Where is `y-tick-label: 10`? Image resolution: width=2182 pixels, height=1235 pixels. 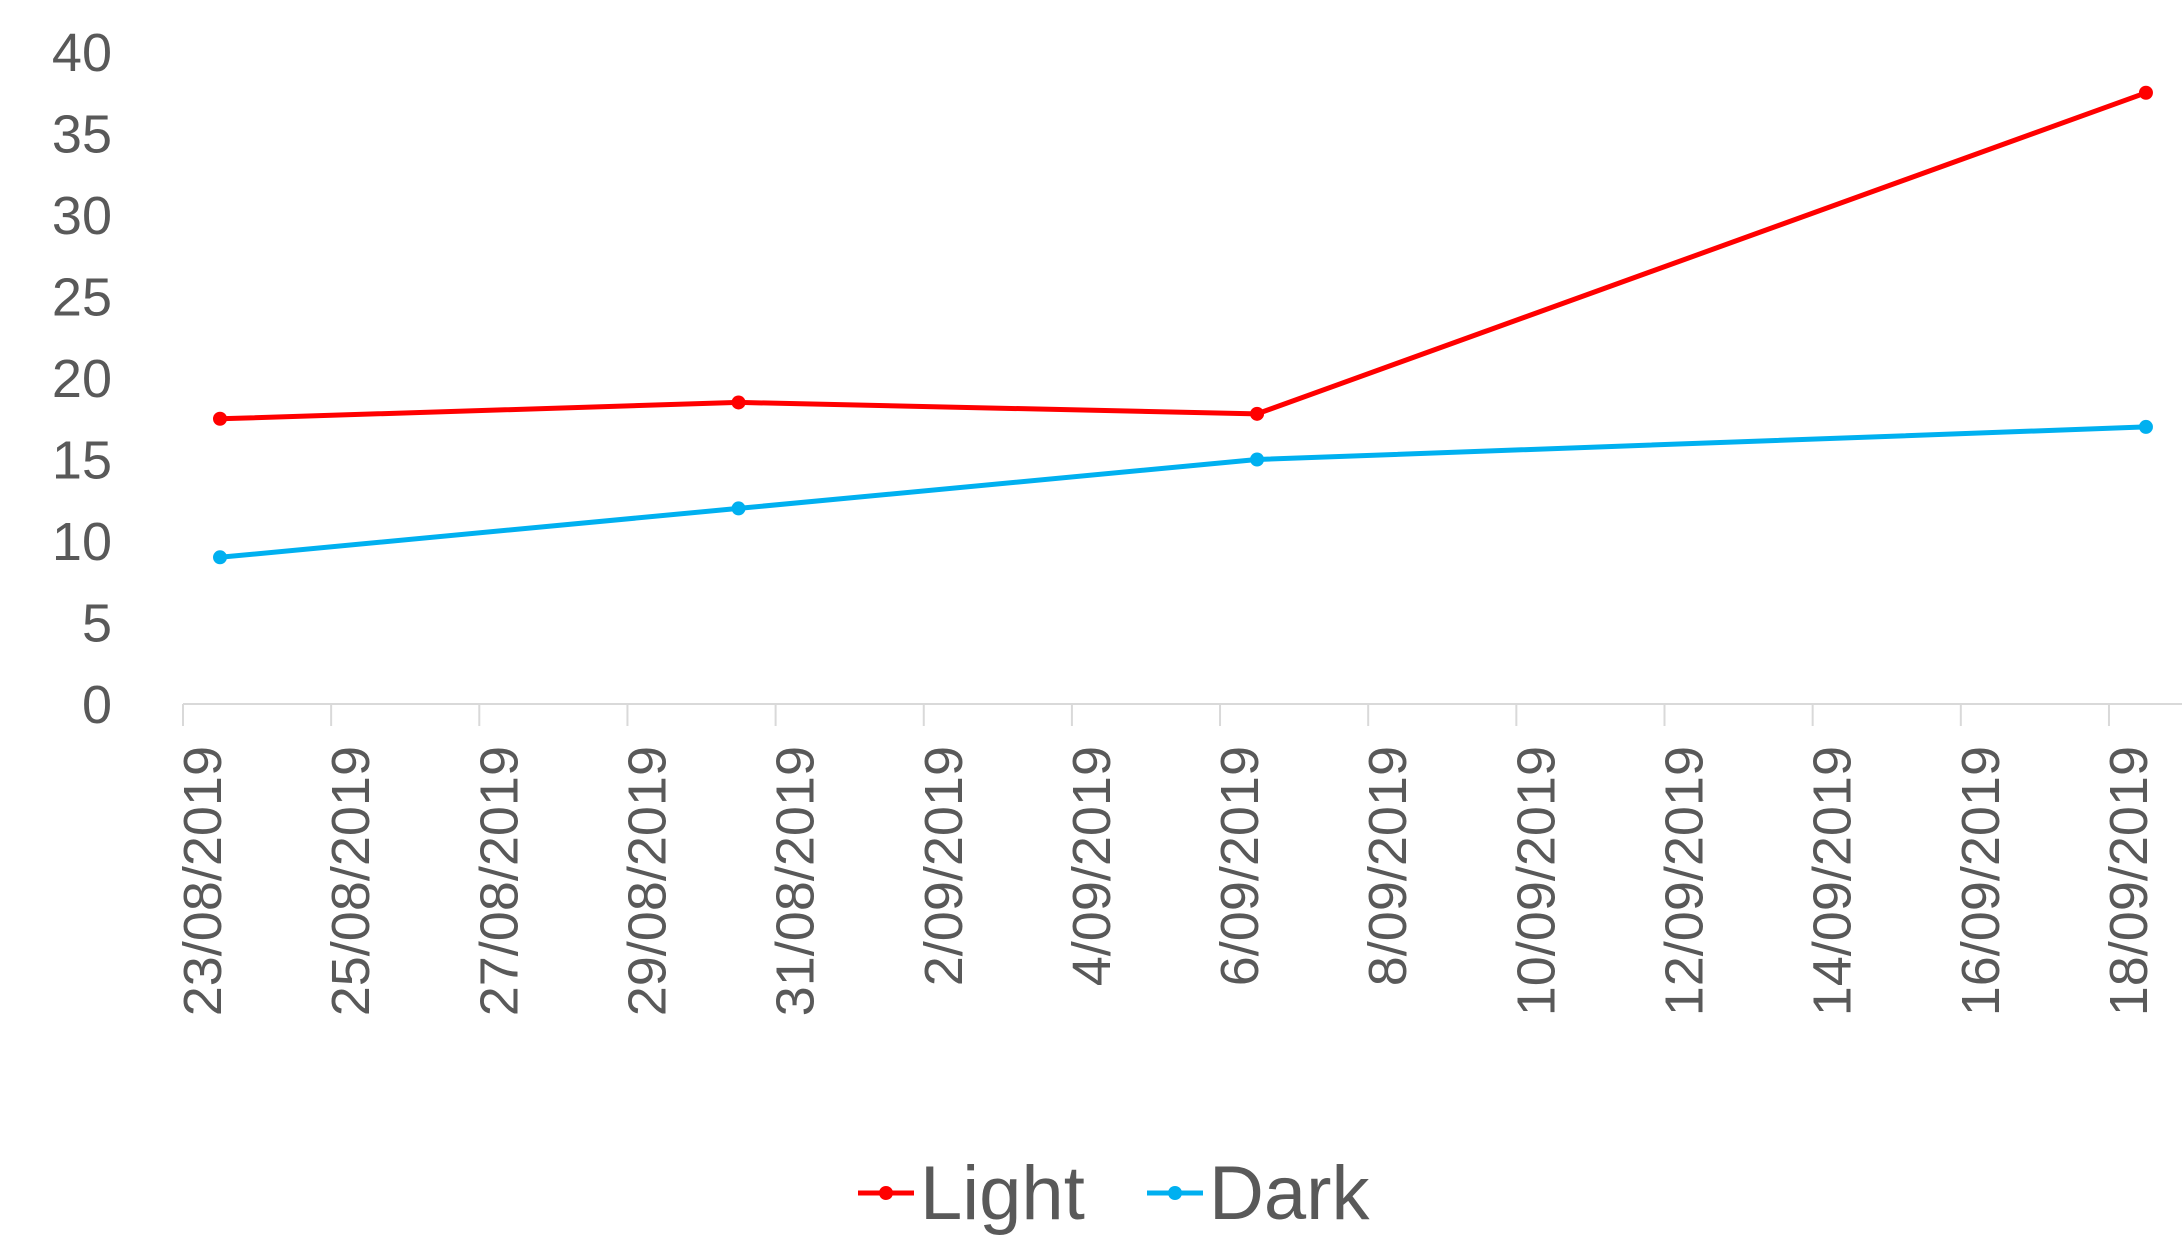
y-tick-label: 10 is located at coordinates (82, 542).